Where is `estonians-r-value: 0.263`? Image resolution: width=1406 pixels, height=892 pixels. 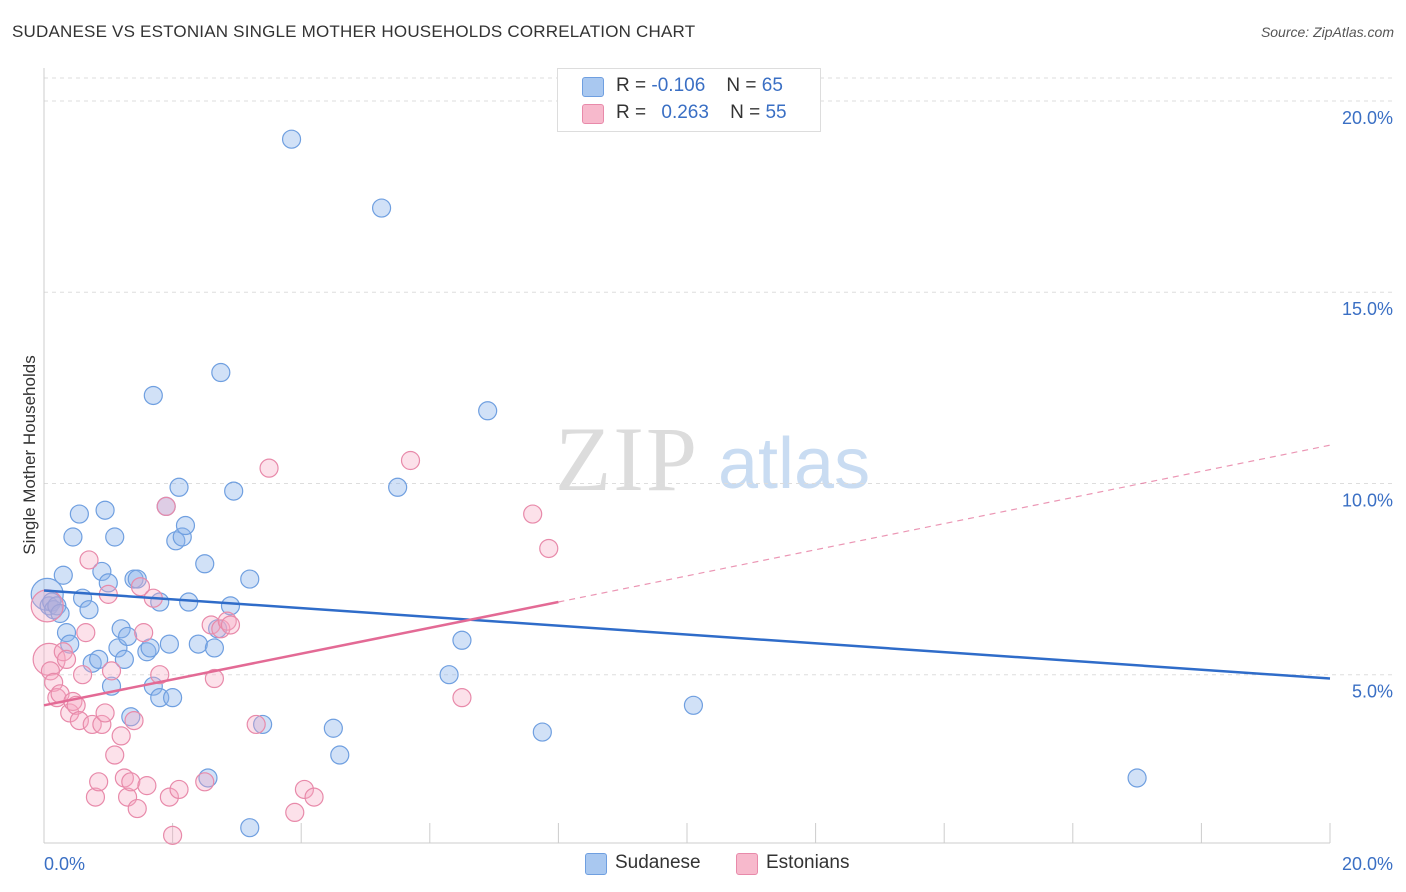 estonians-r-value: 0.263 is located at coordinates (685, 112).